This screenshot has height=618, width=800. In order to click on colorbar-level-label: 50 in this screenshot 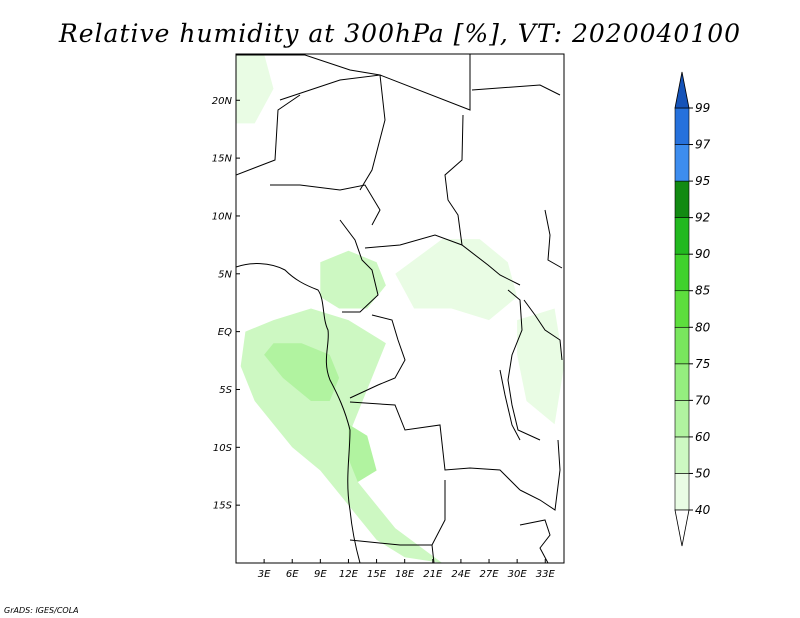, I will do `click(703, 473)`.